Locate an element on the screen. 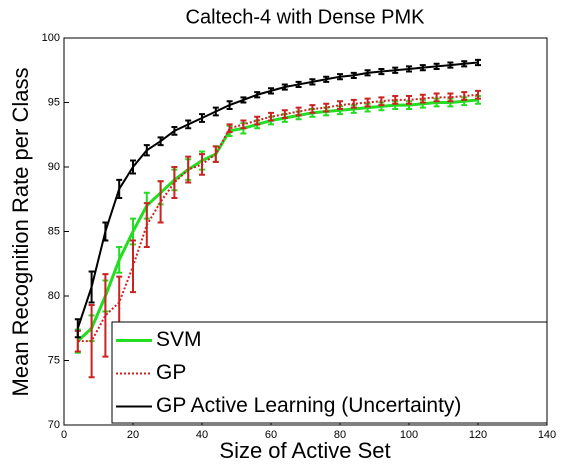 This screenshot has height=466, width=563. y-tick-label: 70 is located at coordinates (54, 425).